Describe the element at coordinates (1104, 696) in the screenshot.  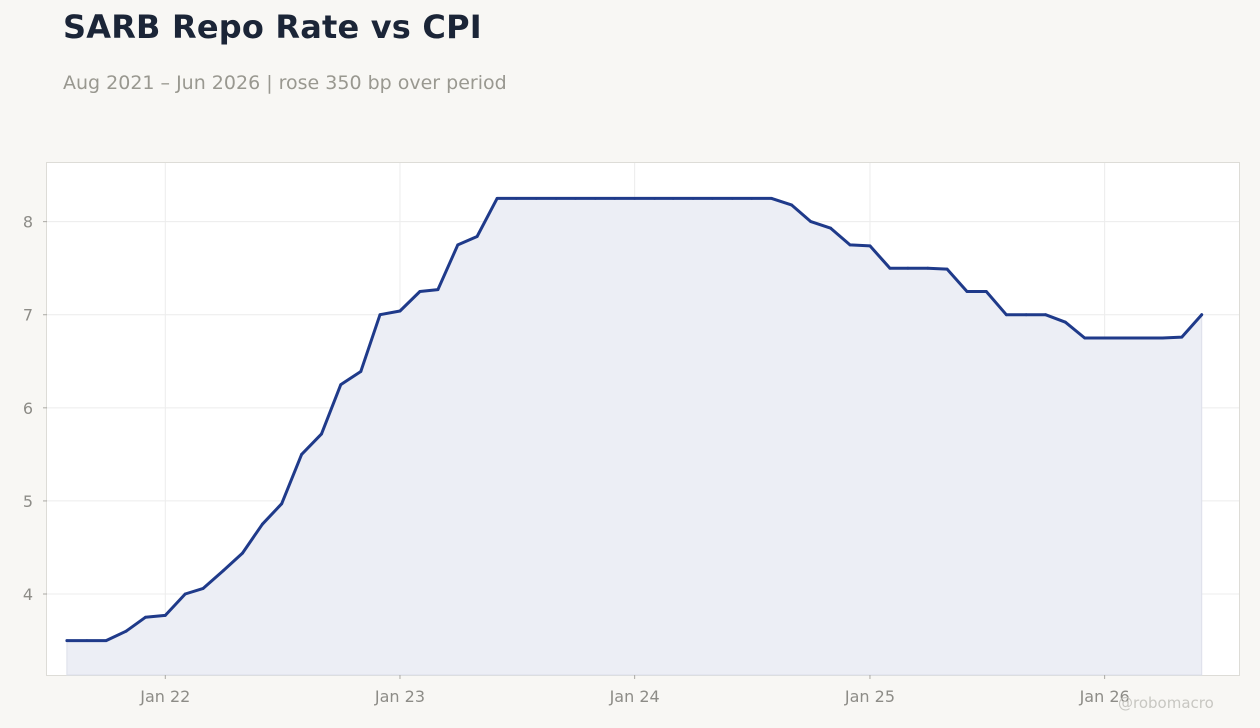
I see `x-tick-label: Jan 26` at that location.